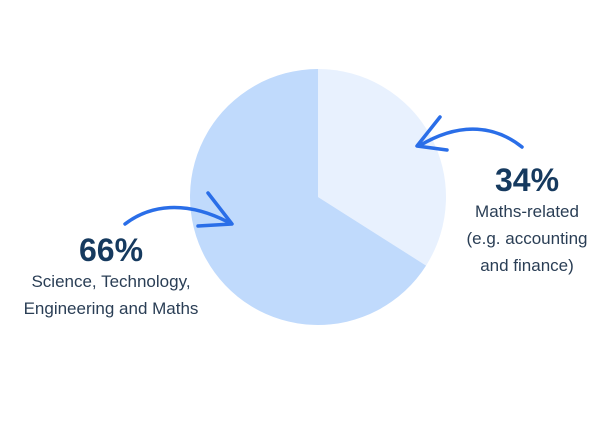 This screenshot has width=610, height=421. Describe the element at coordinates (215, 209) in the screenshot. I see `arrowhead-large-slice` at that location.